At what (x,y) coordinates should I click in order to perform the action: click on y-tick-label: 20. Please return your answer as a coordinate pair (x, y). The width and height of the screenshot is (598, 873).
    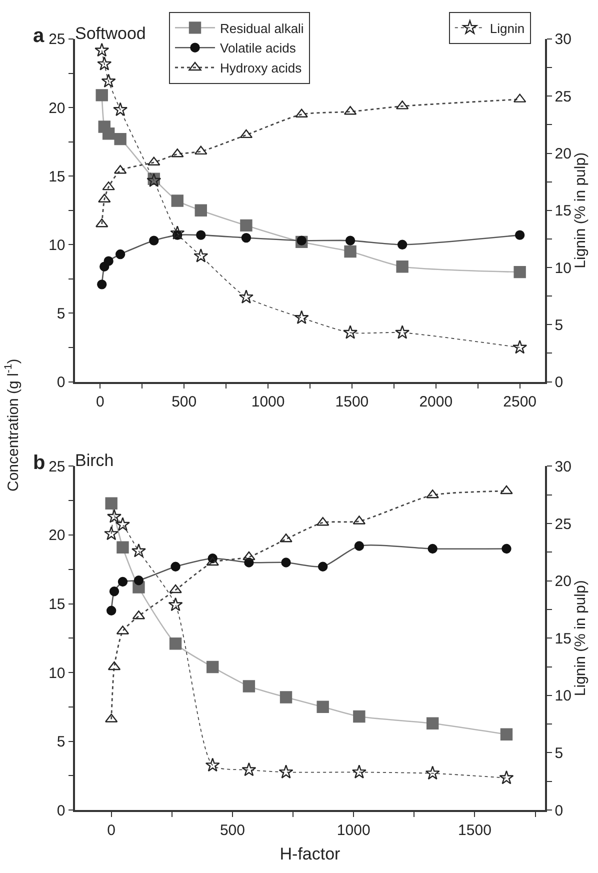
    Looking at the image, I should click on (57, 535).